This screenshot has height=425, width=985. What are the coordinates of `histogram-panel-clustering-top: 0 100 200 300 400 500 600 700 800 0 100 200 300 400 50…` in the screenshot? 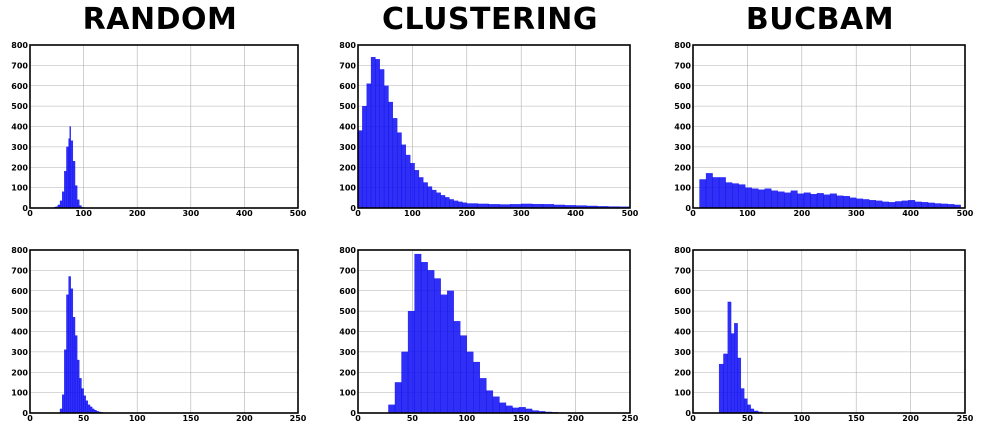 It's located at (488, 129).